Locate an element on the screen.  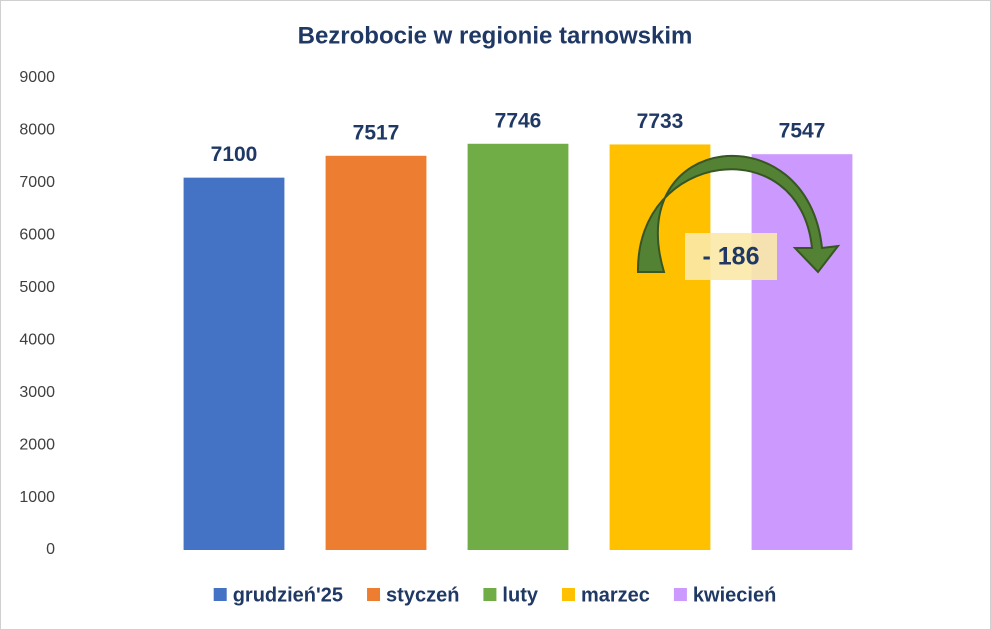
annotation-arrow: - 186 is located at coordinates (738, 217).